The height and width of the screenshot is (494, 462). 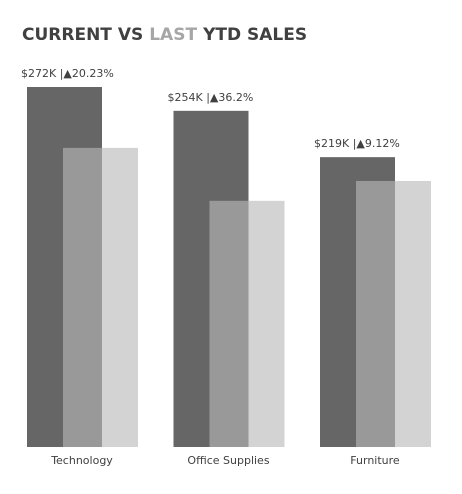 What do you see at coordinates (211, 97) in the screenshot?
I see `data-label: $254K |▲36.2%` at bounding box center [211, 97].